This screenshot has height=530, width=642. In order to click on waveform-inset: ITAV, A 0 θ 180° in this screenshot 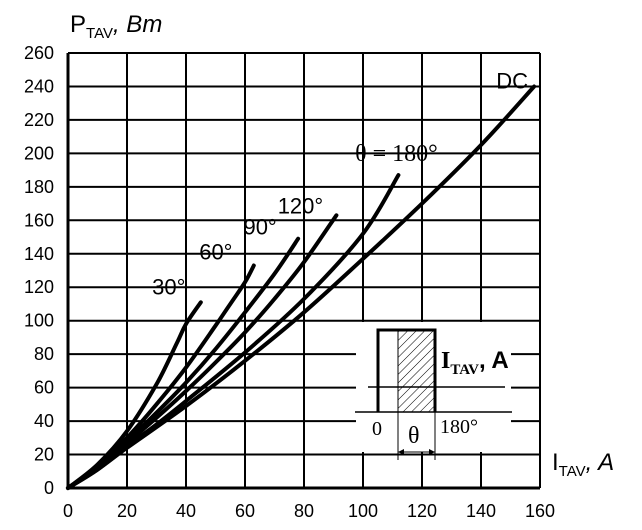, I will do `click(433, 391)`.